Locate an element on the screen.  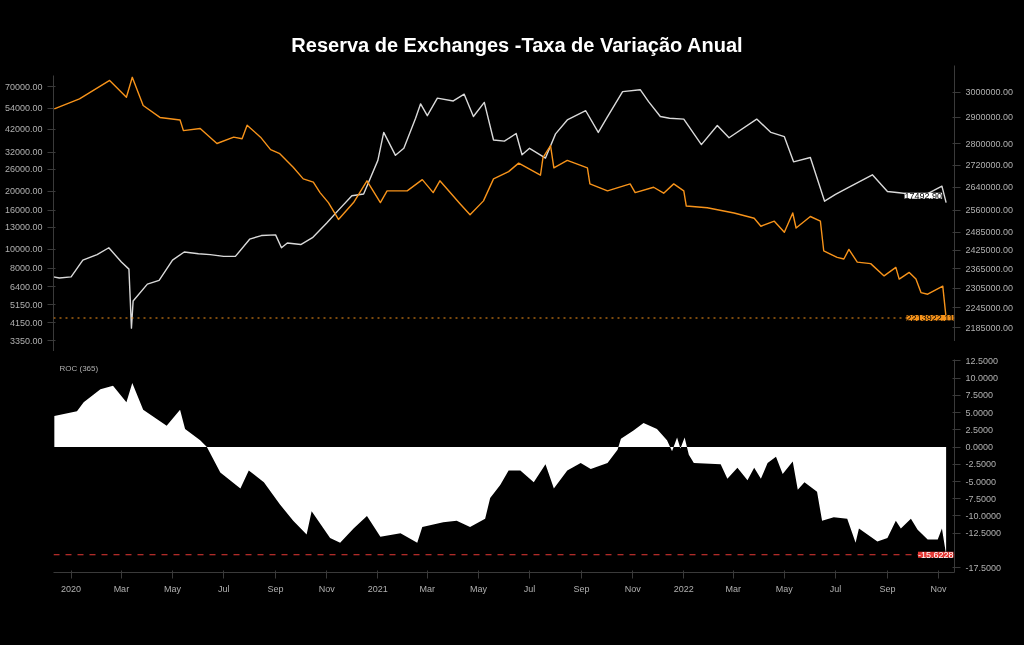
y2-tick-label: 2900000.00 is located at coordinates (989, 117).